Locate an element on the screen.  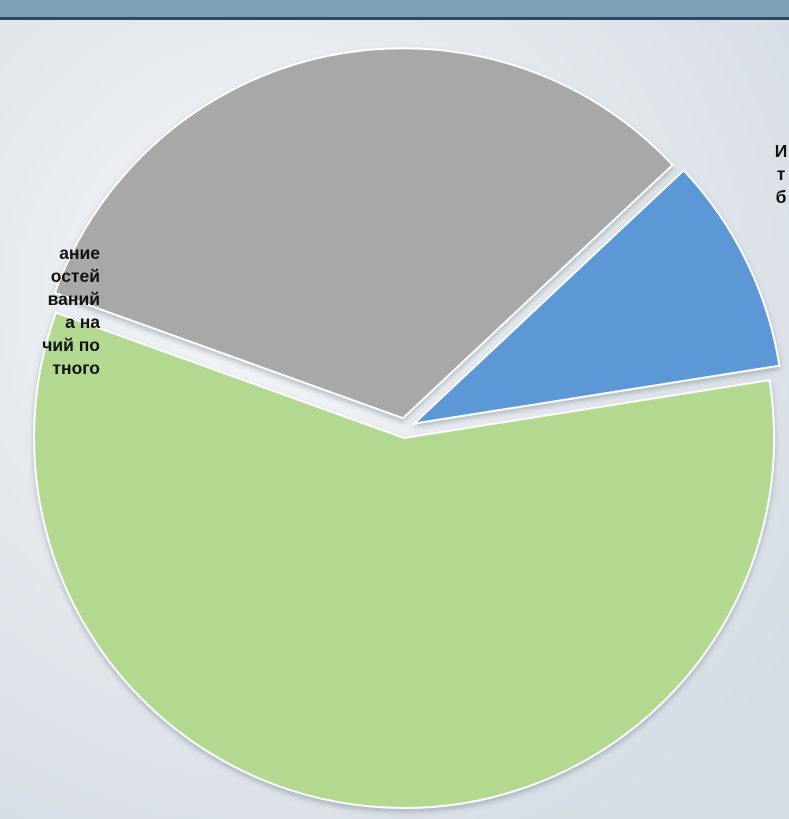
slice-label-gray: ание остей ваний а на чий по тного is located at coordinates (71, 310).